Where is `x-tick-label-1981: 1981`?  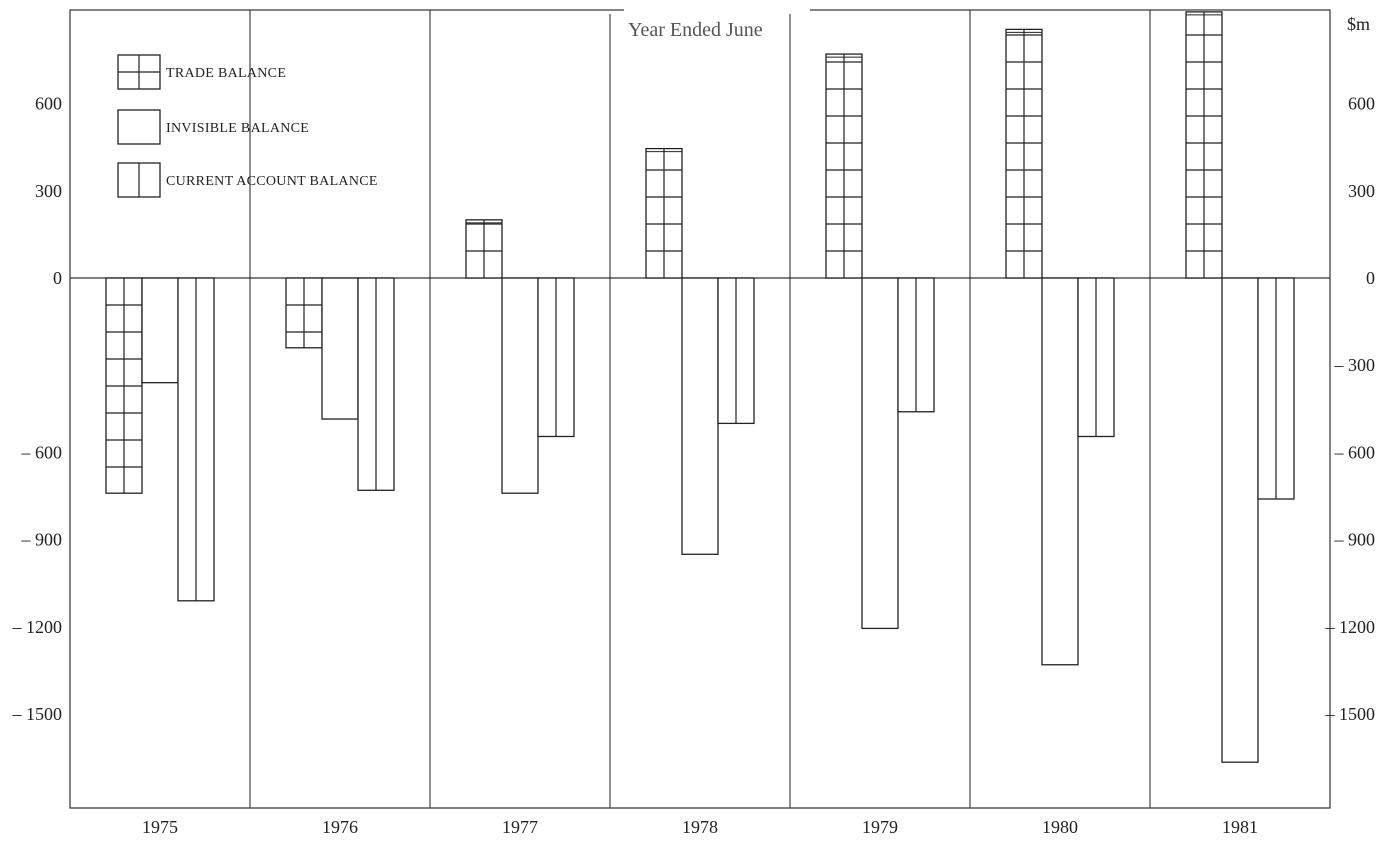 x-tick-label-1981: 1981 is located at coordinates (1240, 827).